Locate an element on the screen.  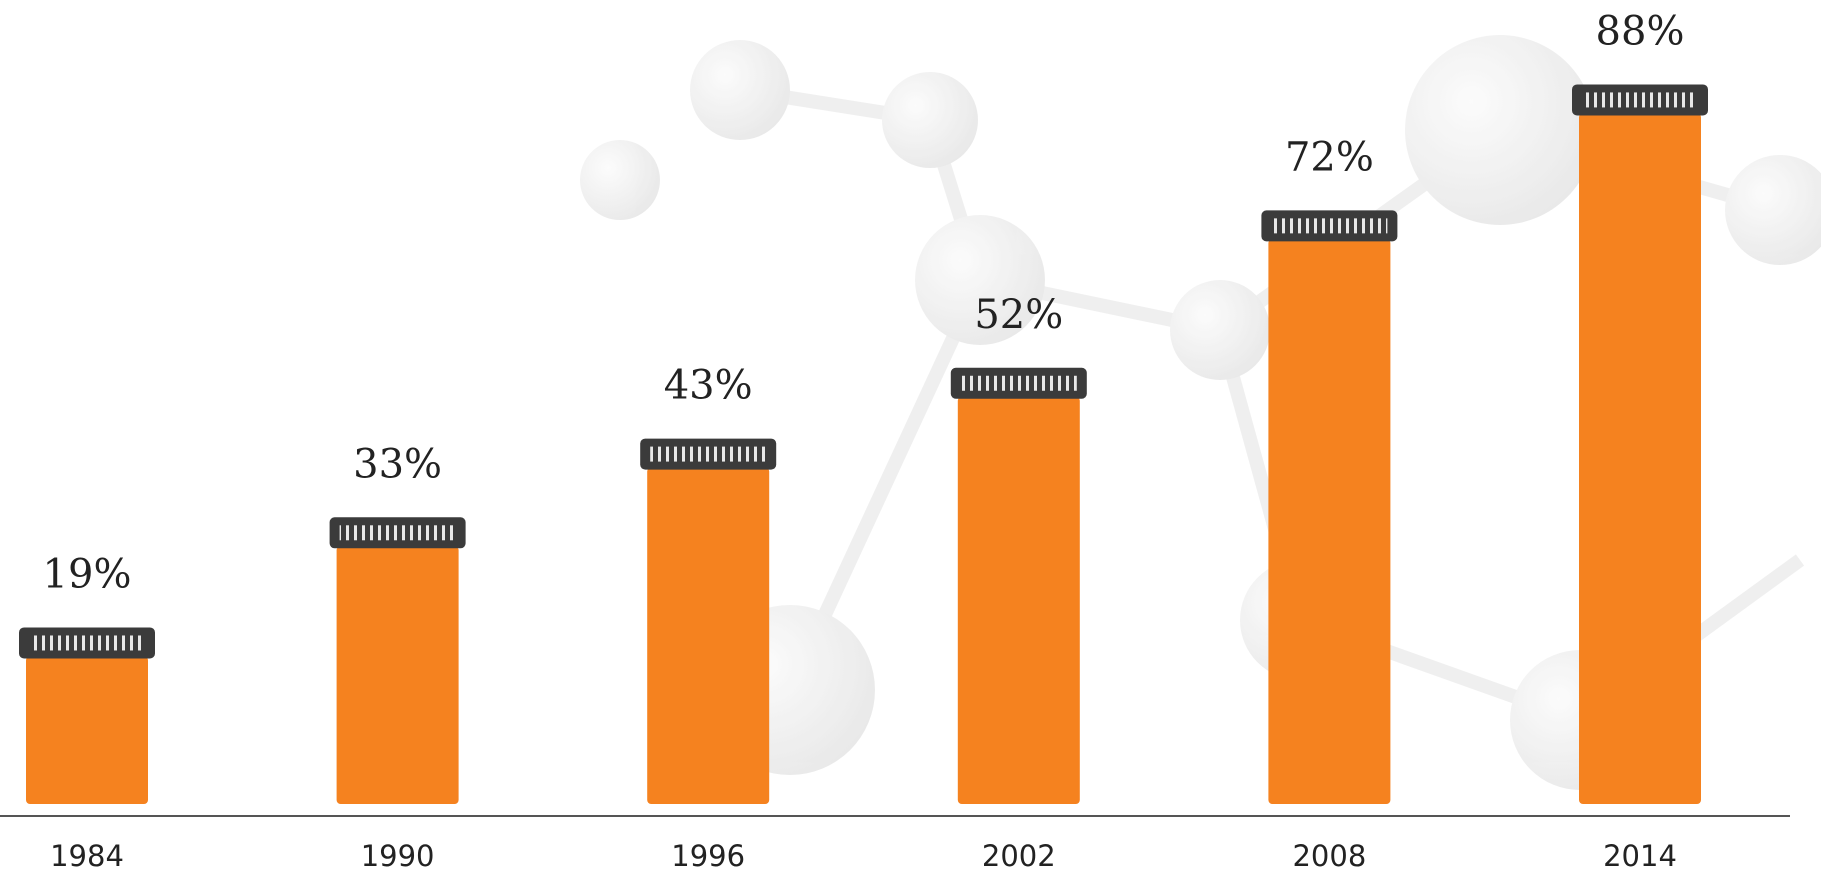
value-label: 88% is located at coordinates (1640, 31).